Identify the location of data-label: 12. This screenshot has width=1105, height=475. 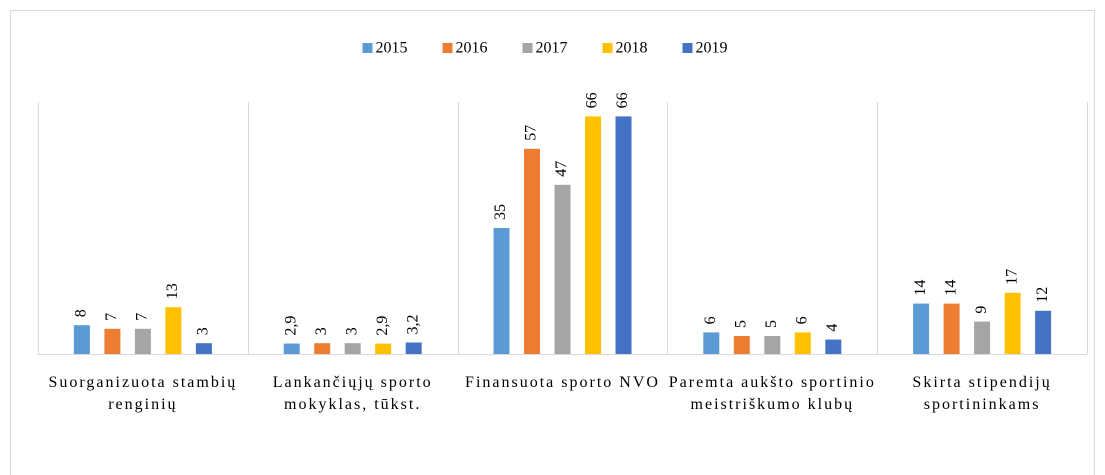
(1042, 295).